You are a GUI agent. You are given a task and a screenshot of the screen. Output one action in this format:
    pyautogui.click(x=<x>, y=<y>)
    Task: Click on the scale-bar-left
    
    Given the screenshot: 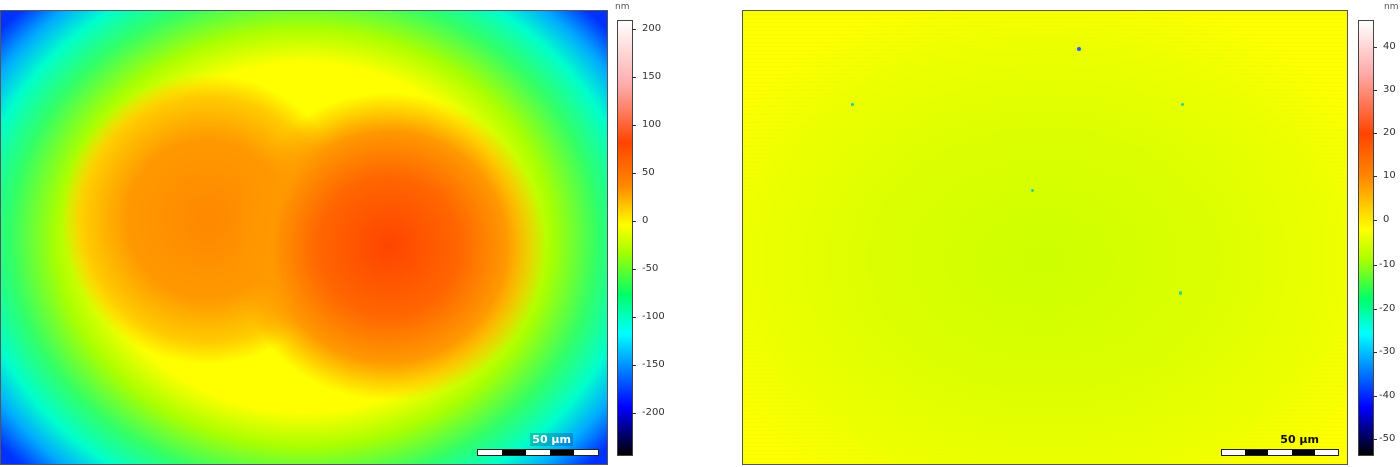 What is the action you would take?
    pyautogui.click(x=538, y=452)
    